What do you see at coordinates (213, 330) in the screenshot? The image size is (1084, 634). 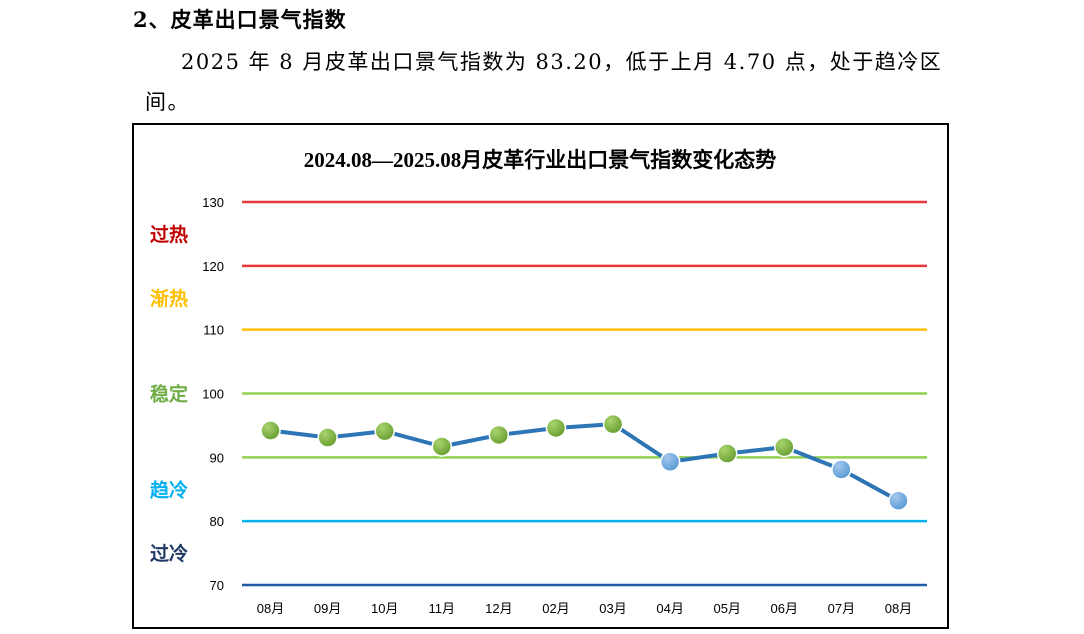 I see `y-tick-label: 110` at bounding box center [213, 330].